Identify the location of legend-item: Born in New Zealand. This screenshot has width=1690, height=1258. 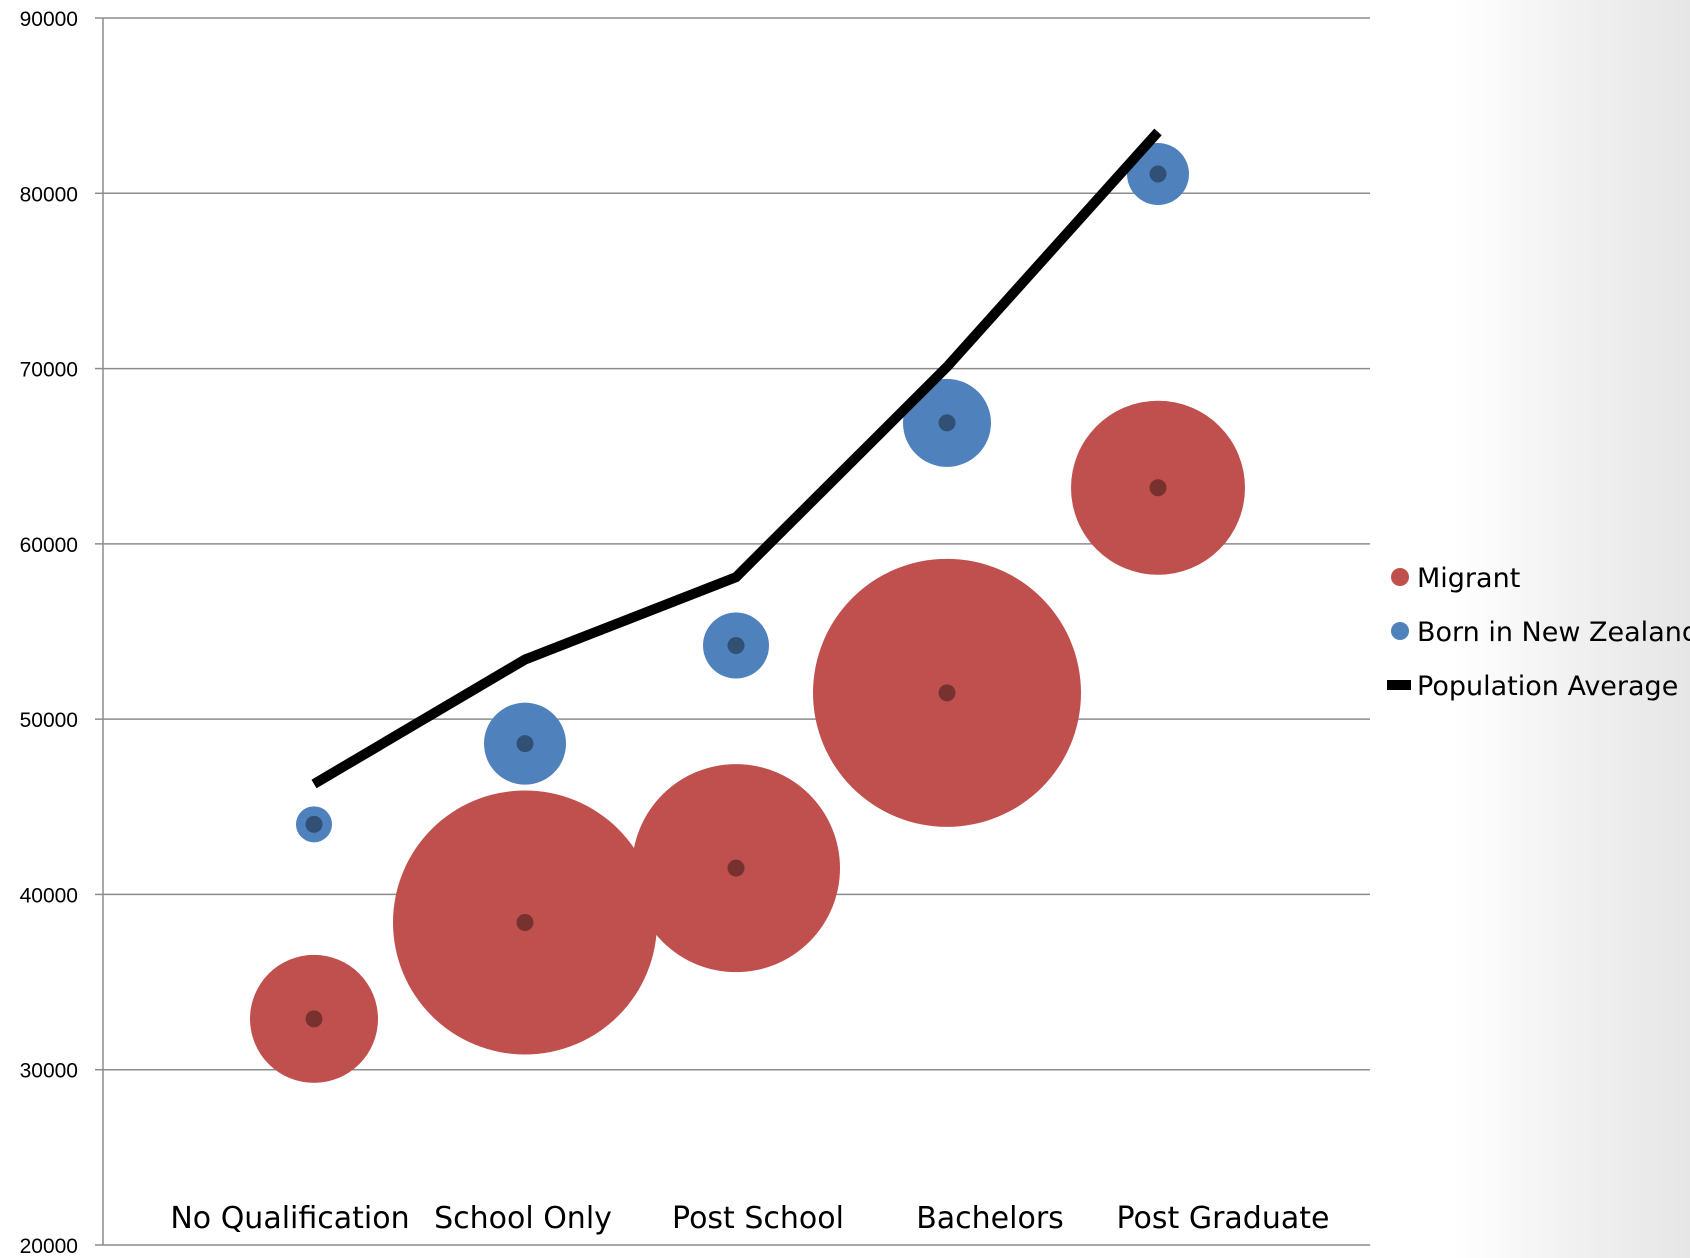
(1540, 632).